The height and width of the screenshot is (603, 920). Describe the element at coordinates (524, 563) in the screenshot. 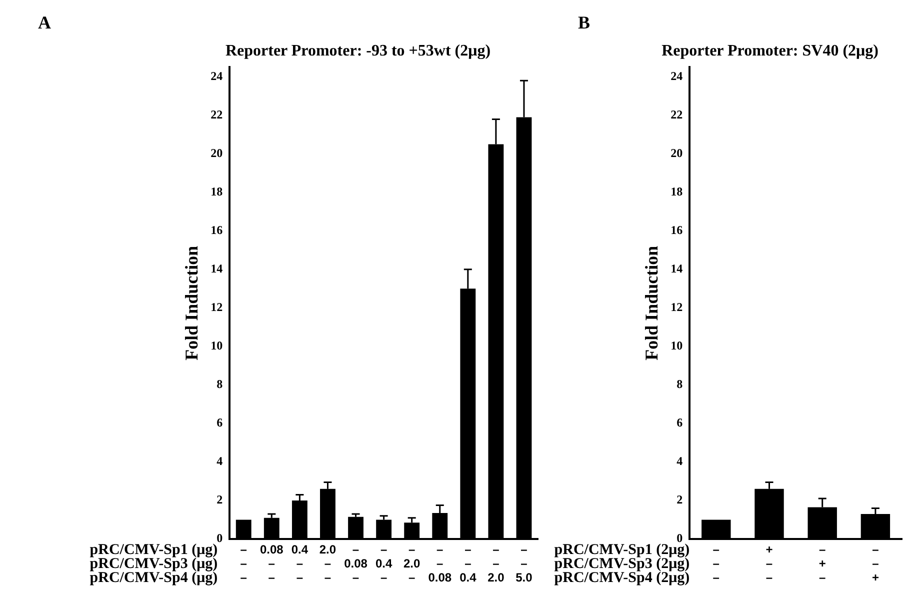

I see `x-tick-label: – – 5.0` at that location.